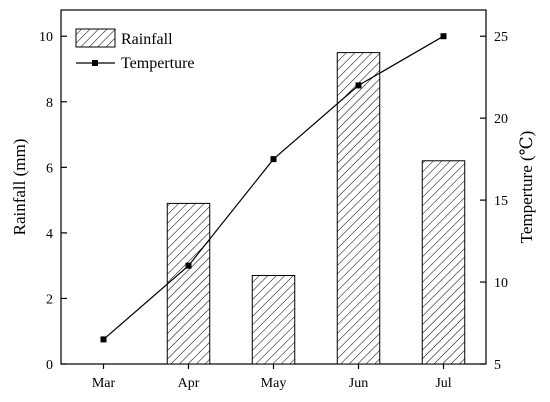 The width and height of the screenshot is (550, 402). What do you see at coordinates (526, 187) in the screenshot?
I see `y-axis-right-title: Temperture (℃)` at bounding box center [526, 187].